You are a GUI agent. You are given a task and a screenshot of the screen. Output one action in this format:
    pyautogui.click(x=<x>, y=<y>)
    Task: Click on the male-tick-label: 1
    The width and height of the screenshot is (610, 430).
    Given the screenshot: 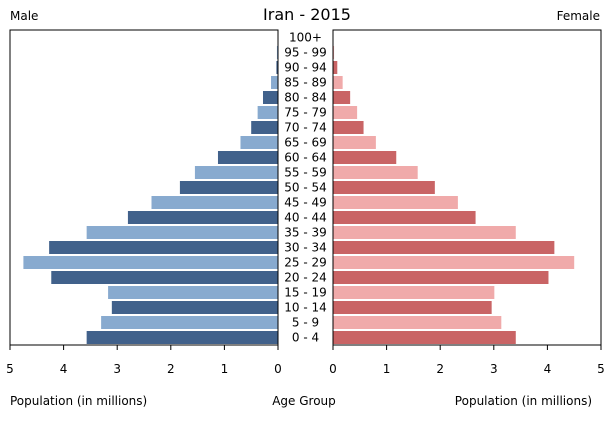 What is the action you would take?
    pyautogui.click(x=225, y=369)
    